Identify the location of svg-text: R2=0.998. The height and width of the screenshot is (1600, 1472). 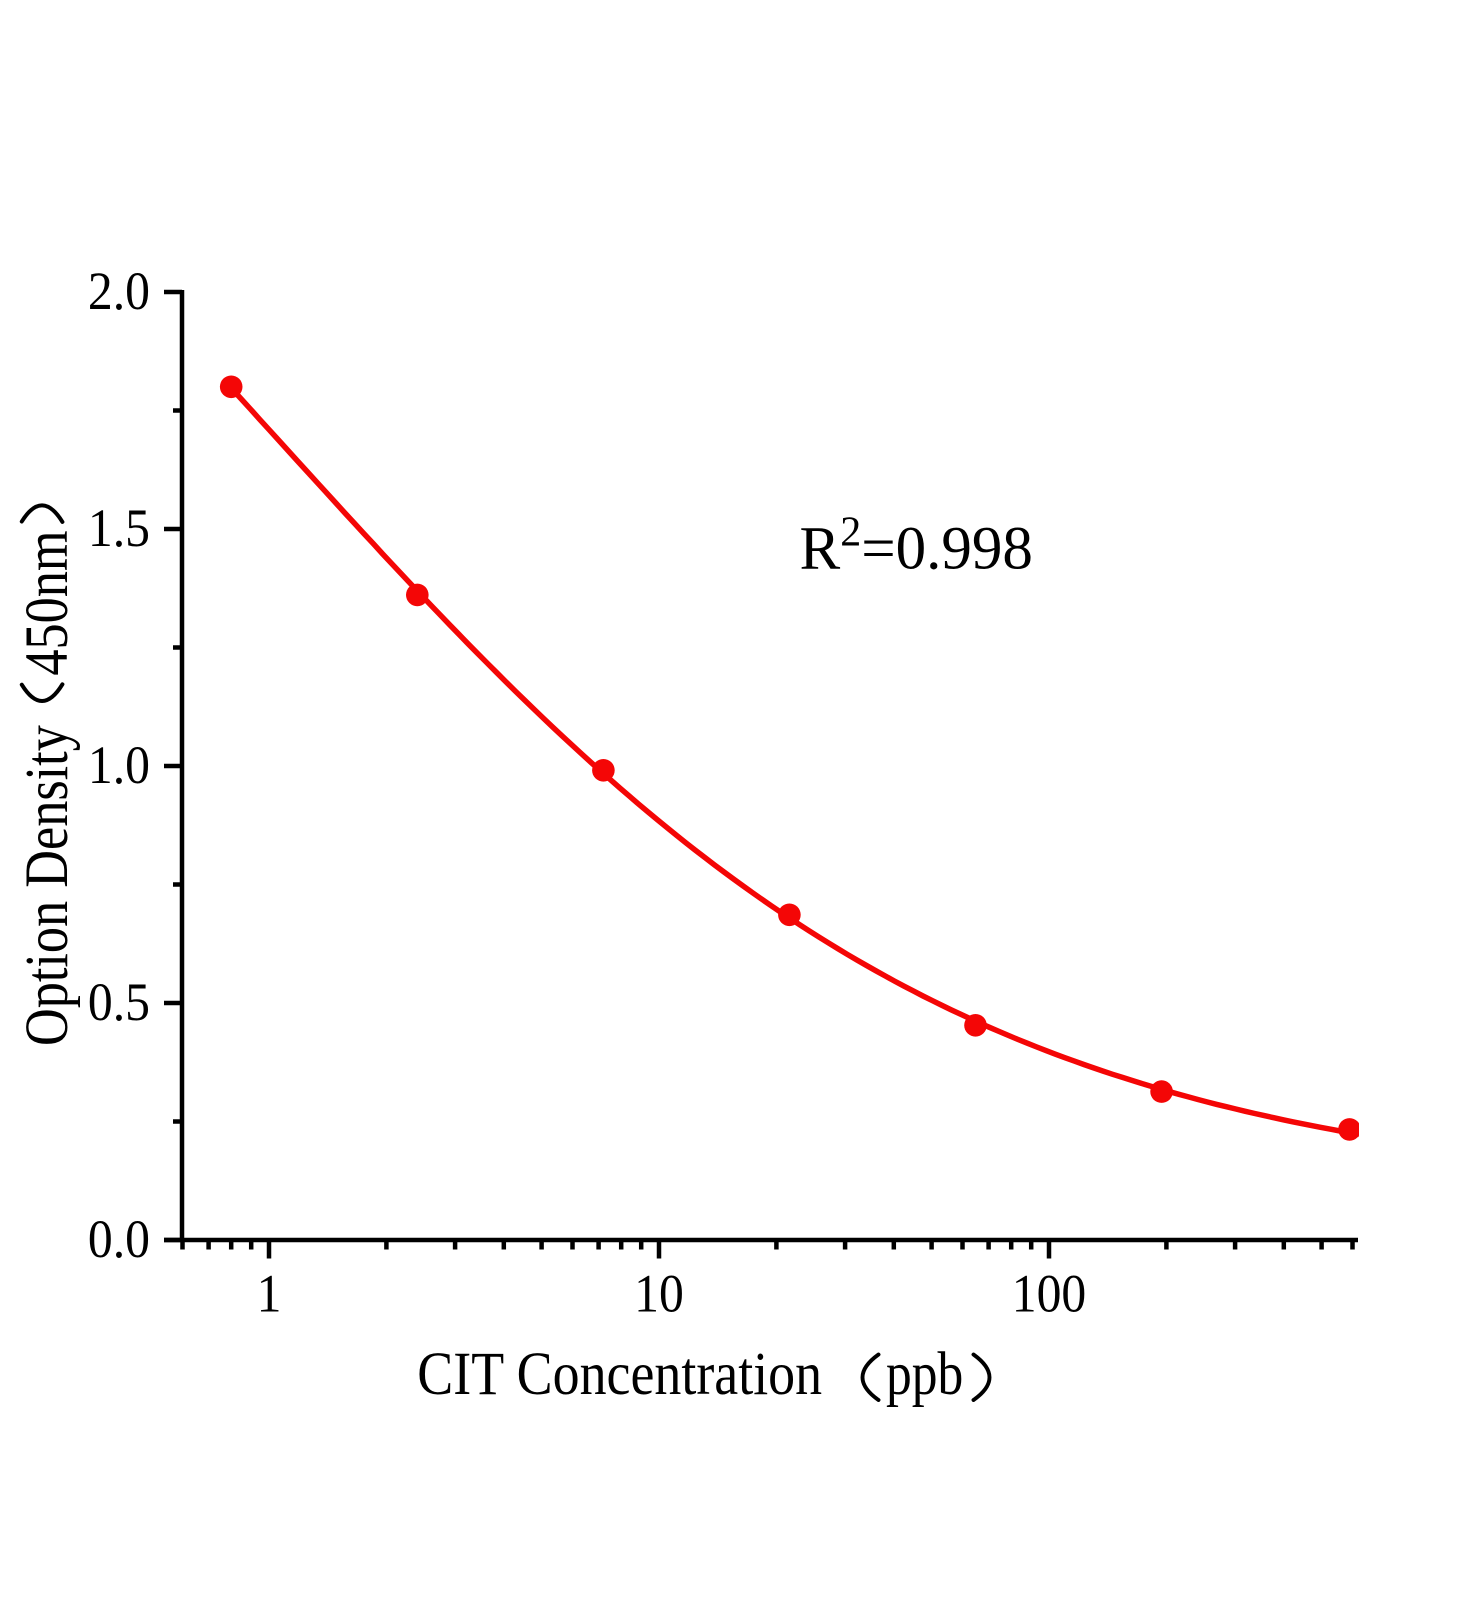
(916, 546).